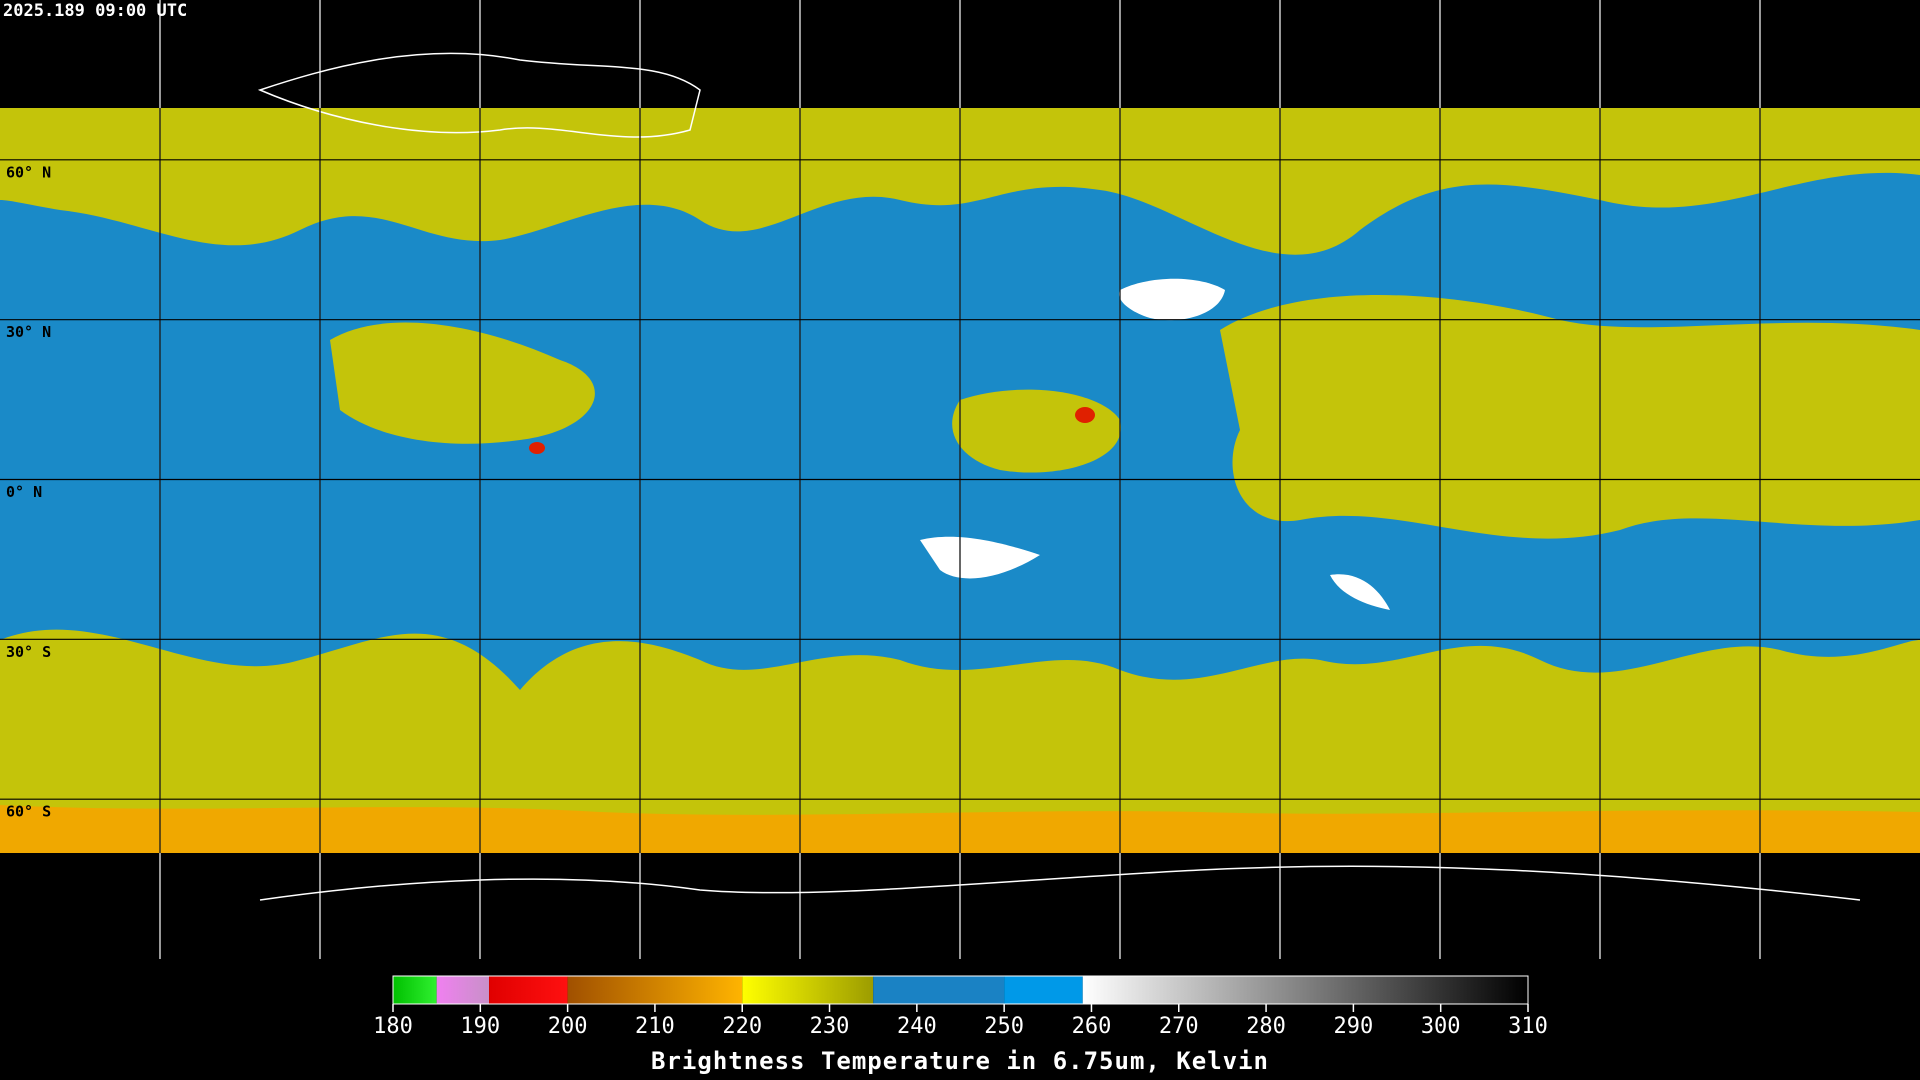 The image size is (1920, 1080). What do you see at coordinates (95, 11) in the screenshot?
I see `timestamp: 2025.189 09:00 UTC` at bounding box center [95, 11].